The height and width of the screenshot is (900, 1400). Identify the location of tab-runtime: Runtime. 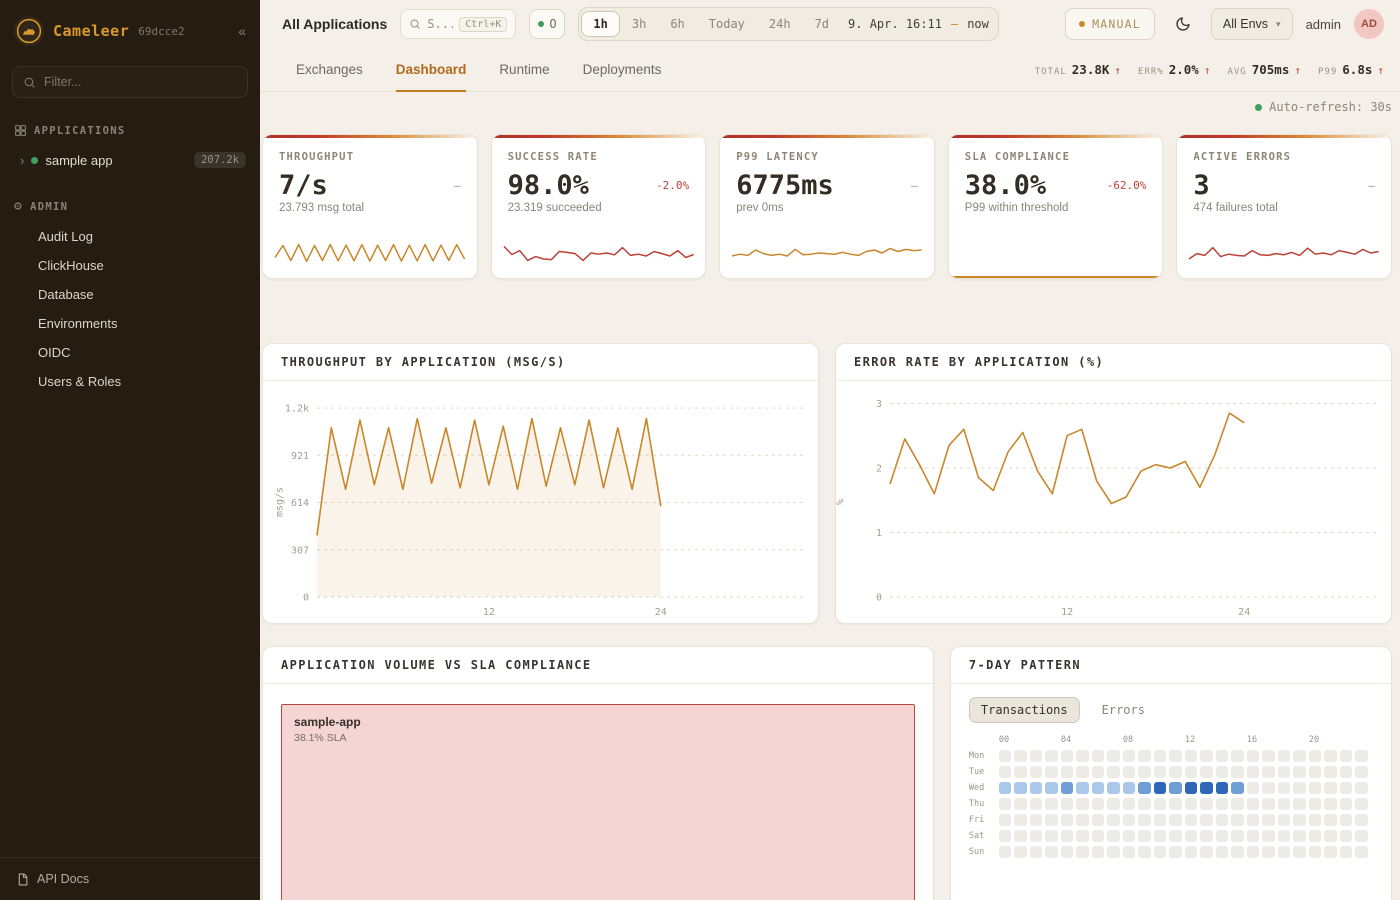
(524, 69).